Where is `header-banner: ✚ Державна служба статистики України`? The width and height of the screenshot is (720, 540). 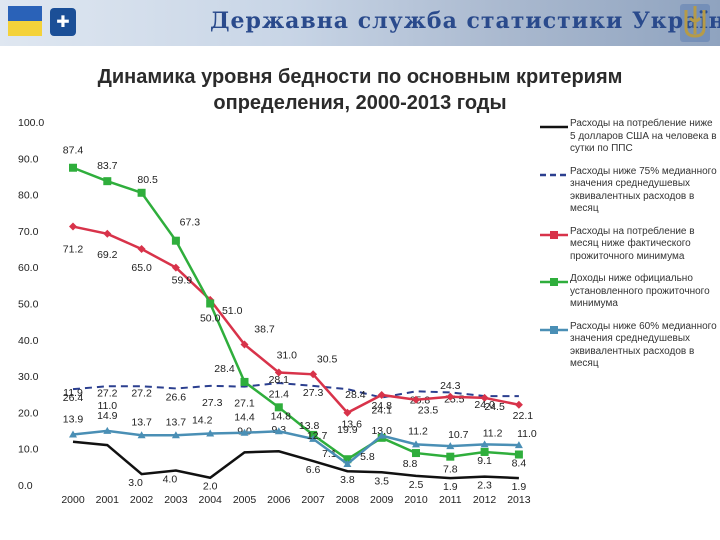 header-banner: ✚ Державна служба статистики України is located at coordinates (360, 23).